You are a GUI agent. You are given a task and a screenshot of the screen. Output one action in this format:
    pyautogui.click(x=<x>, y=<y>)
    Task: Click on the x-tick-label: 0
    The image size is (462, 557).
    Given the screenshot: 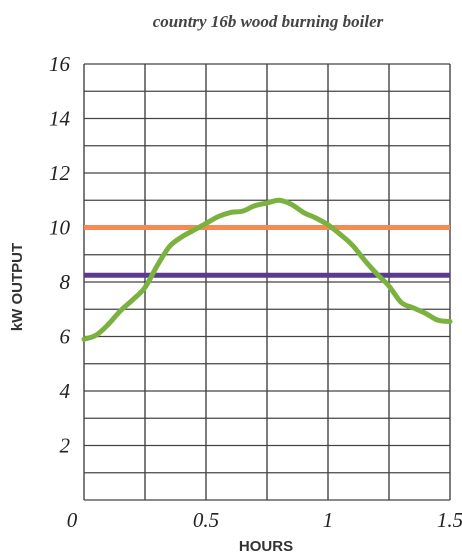 What is the action you would take?
    pyautogui.click(x=72, y=520)
    